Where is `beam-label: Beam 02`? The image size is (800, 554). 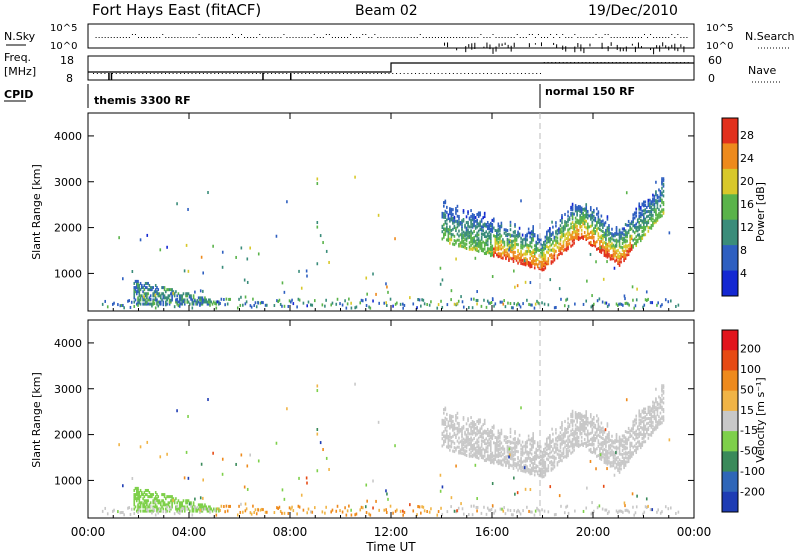
beam-label: Beam 02 is located at coordinates (386, 11).